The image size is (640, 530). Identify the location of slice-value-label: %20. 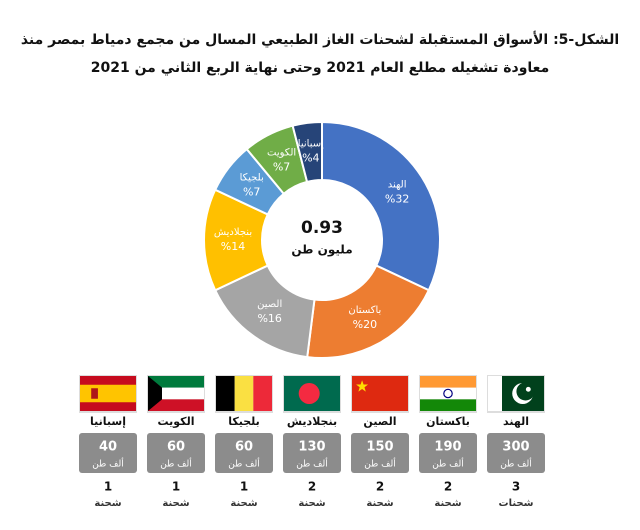
(365, 324).